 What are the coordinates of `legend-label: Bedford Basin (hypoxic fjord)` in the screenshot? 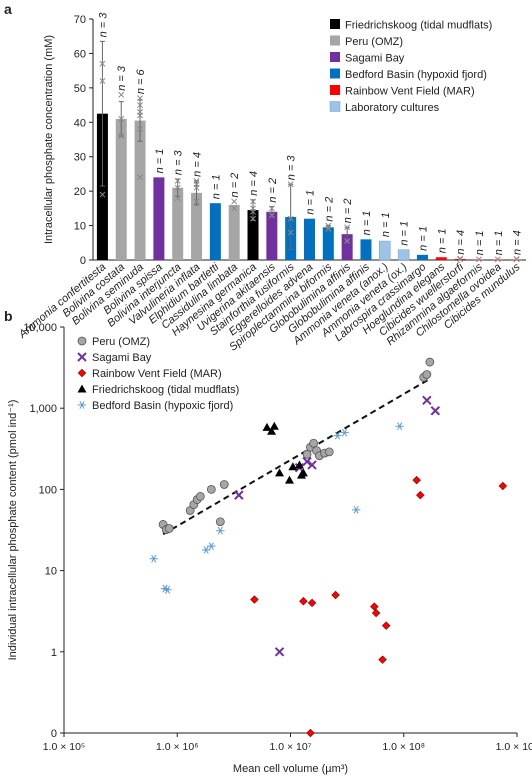 It's located at (162, 406).